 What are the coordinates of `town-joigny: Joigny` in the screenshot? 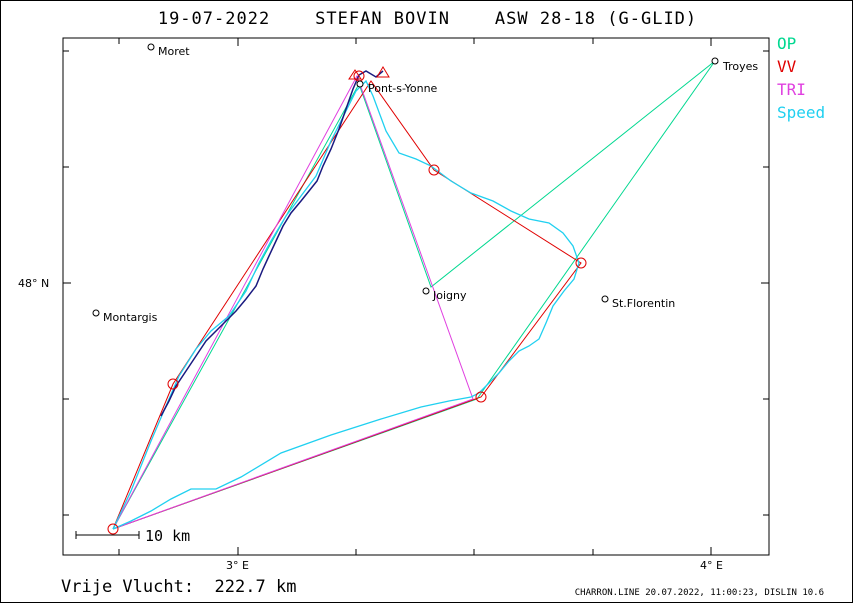 It's located at (449, 295).